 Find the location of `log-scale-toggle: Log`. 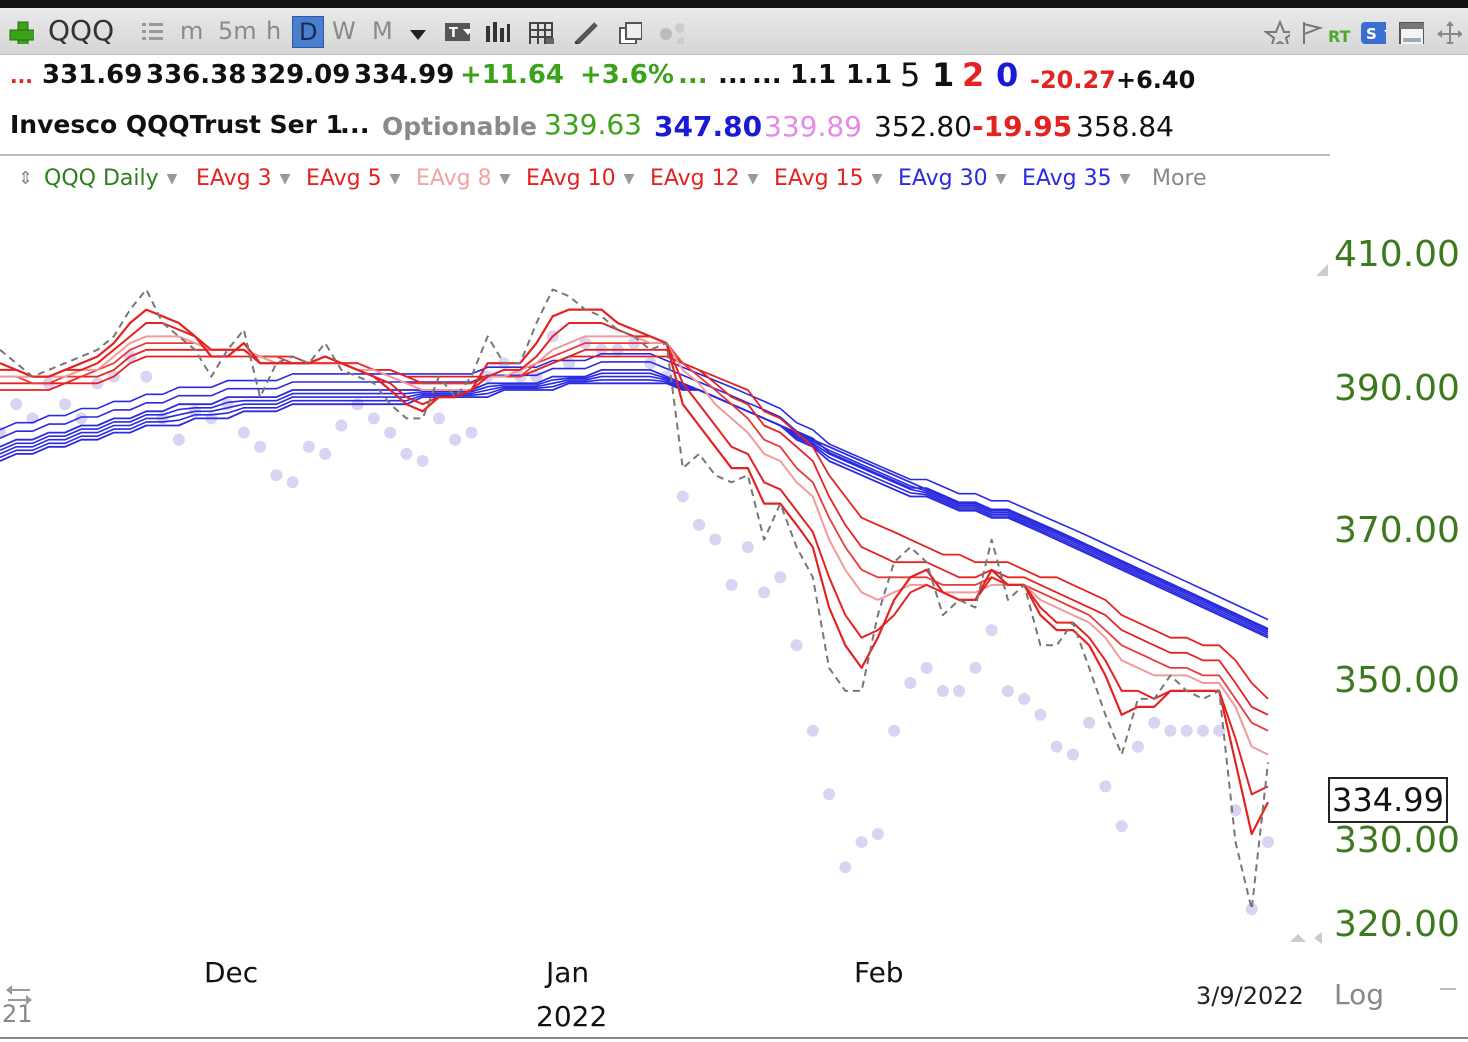

log-scale-toggle: Log is located at coordinates (1359, 994).